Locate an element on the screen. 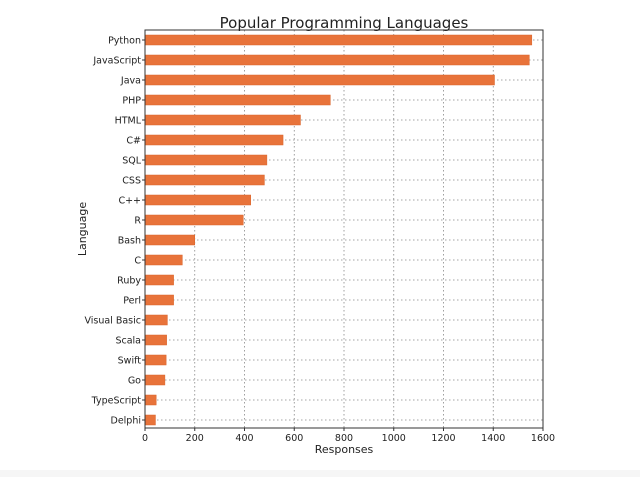 This screenshot has width=640, height=477. x-tick-label: 1400 is located at coordinates (493, 438).